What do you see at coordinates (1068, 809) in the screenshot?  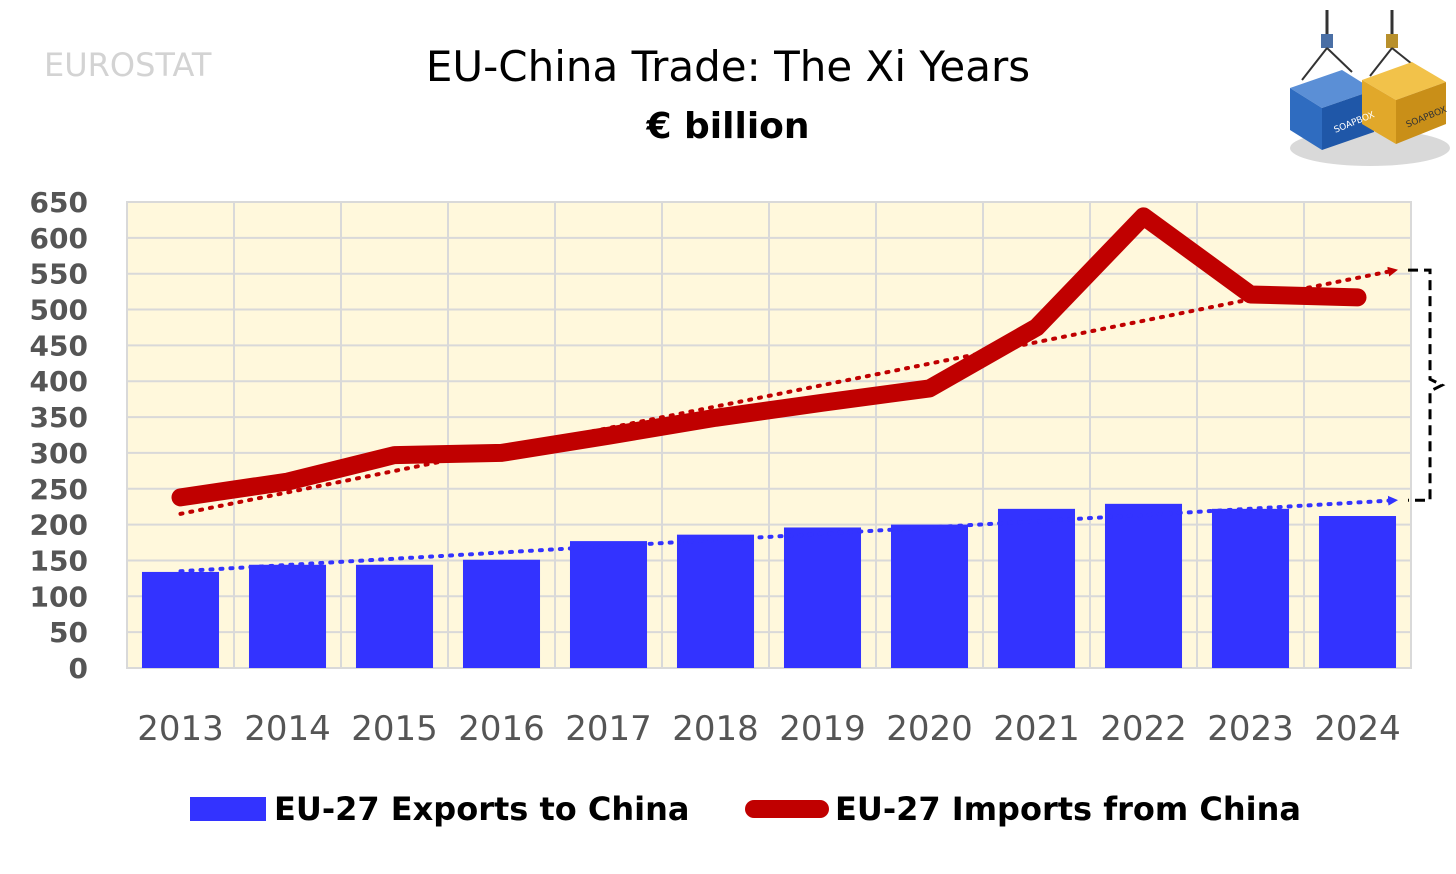 I see `legend-label-imports: EU-27 Imports from China` at bounding box center [1068, 809].